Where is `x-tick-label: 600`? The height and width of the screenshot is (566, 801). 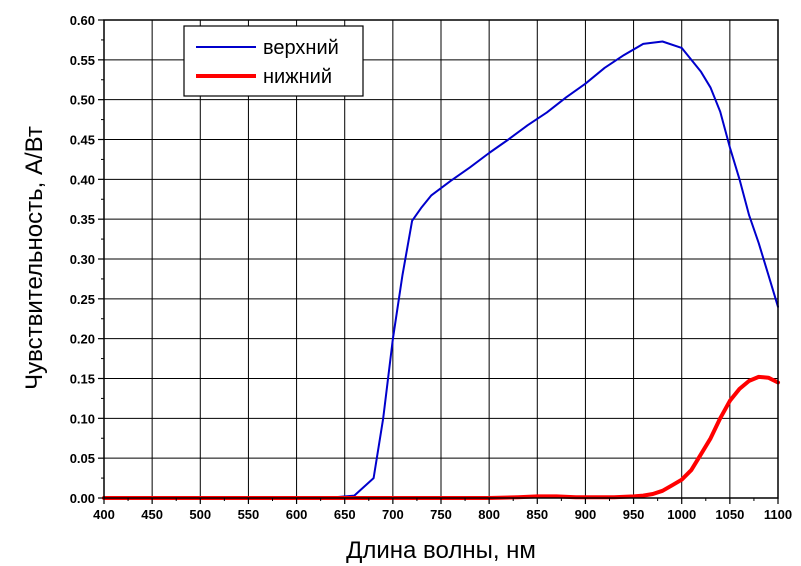
x-tick-label: 600 is located at coordinates (297, 514).